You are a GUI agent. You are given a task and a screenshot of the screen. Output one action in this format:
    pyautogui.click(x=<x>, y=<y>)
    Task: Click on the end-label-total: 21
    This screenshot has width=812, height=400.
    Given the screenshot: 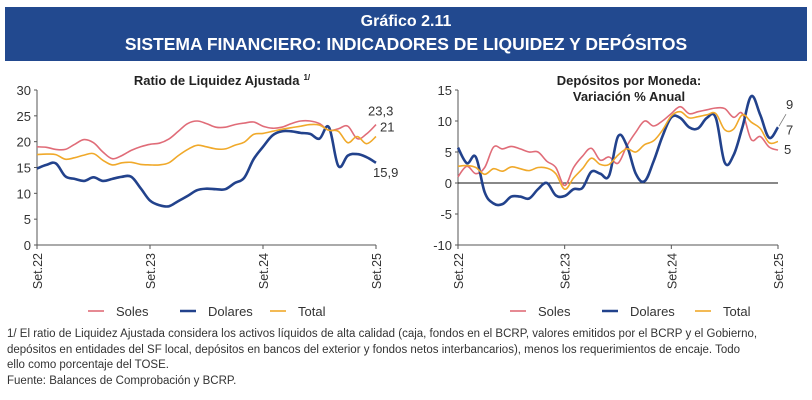 What is the action you would take?
    pyautogui.click(x=387, y=127)
    